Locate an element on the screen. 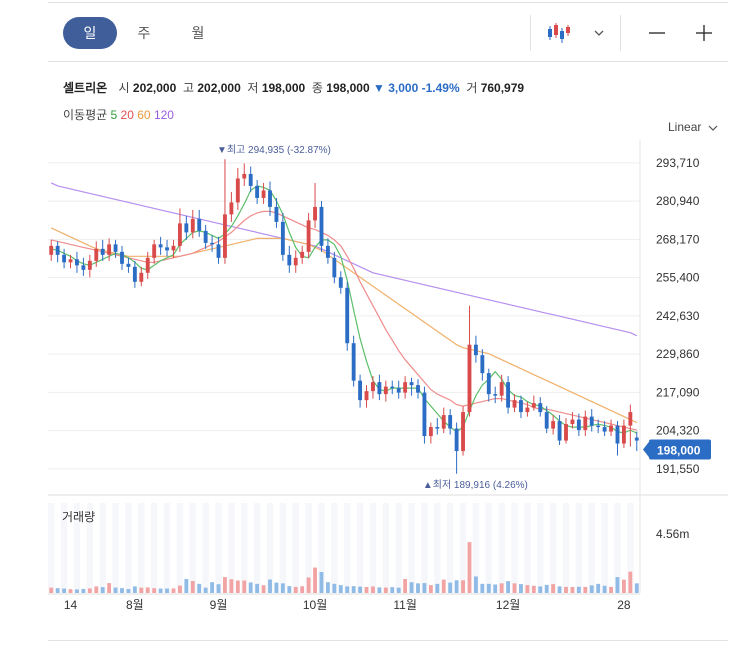 The width and height of the screenshot is (745, 648). y-tick-label: 268,170 is located at coordinates (678, 239).